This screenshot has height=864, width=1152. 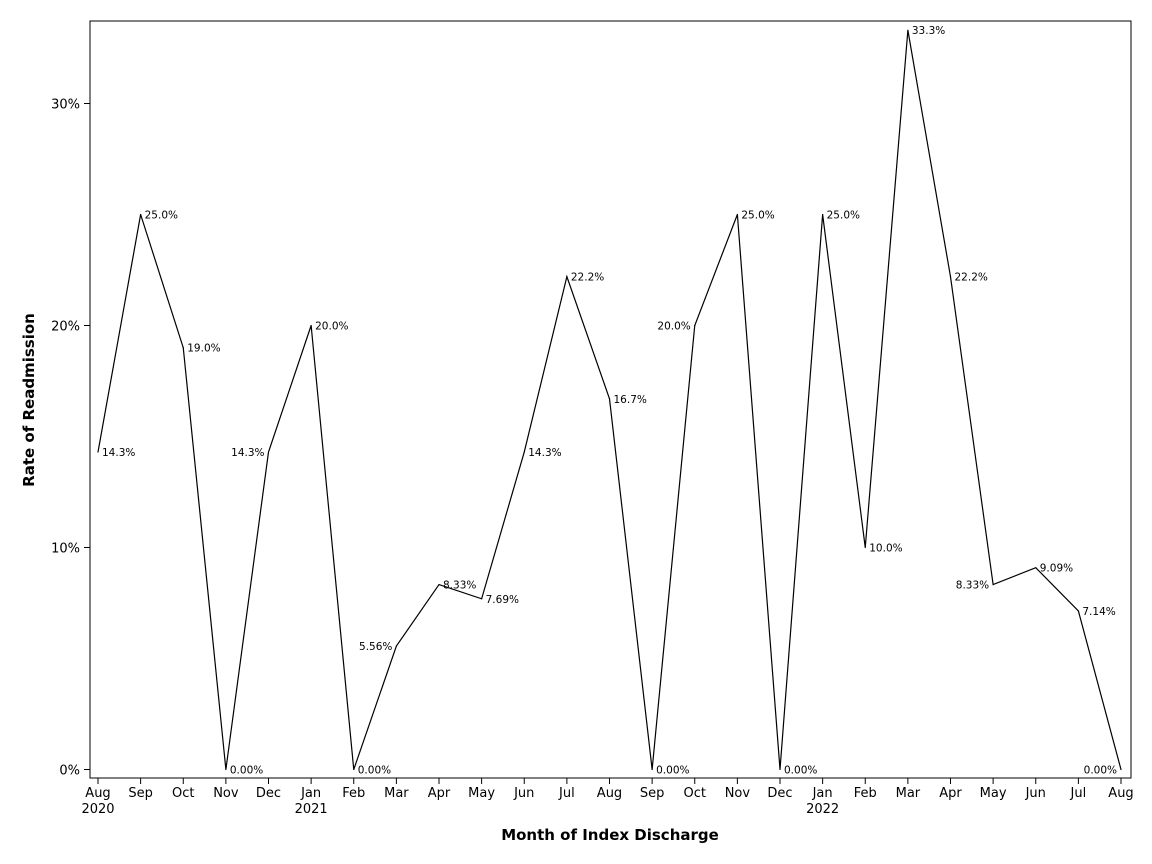 I want to click on y-tick-label: 30%, so click(x=65, y=105).